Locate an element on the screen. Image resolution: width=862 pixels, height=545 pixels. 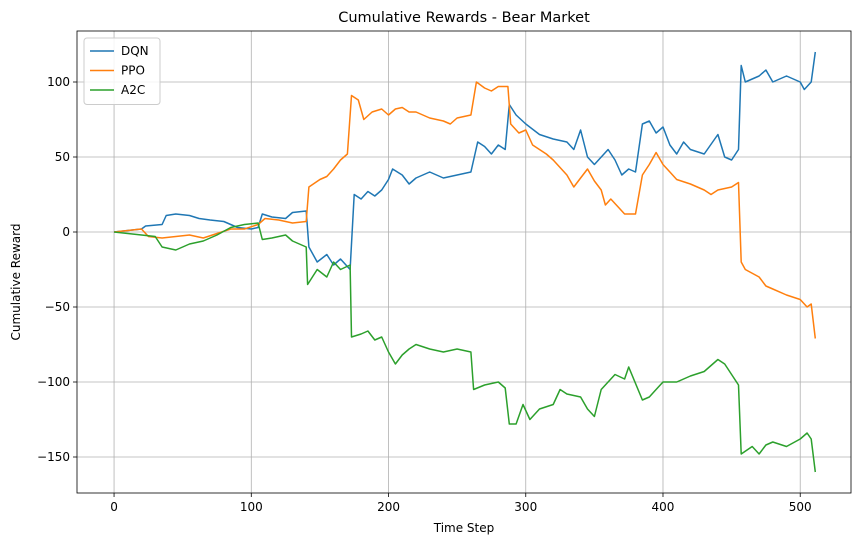
x-tick-label: 300 is located at coordinates (525, 507).